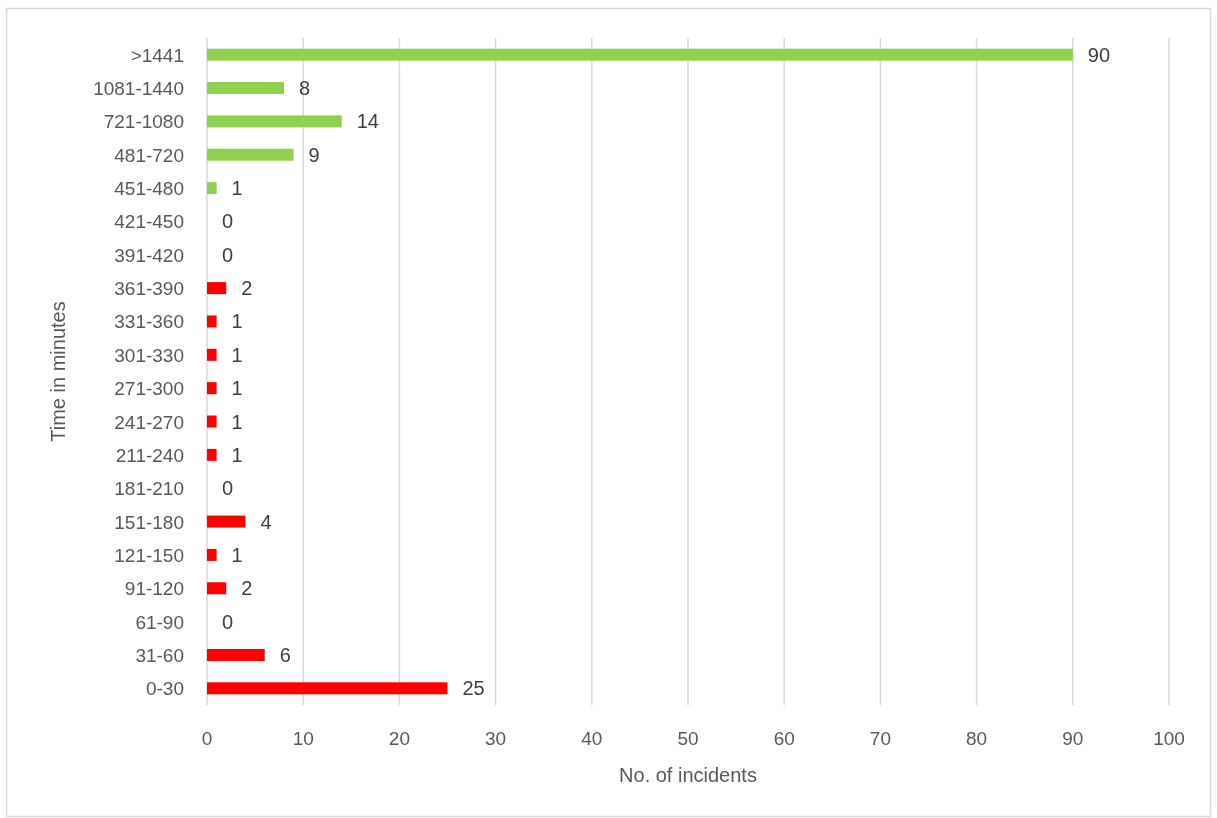  What do you see at coordinates (149, 355) in the screenshot?
I see `y-tick-label: 301-330` at bounding box center [149, 355].